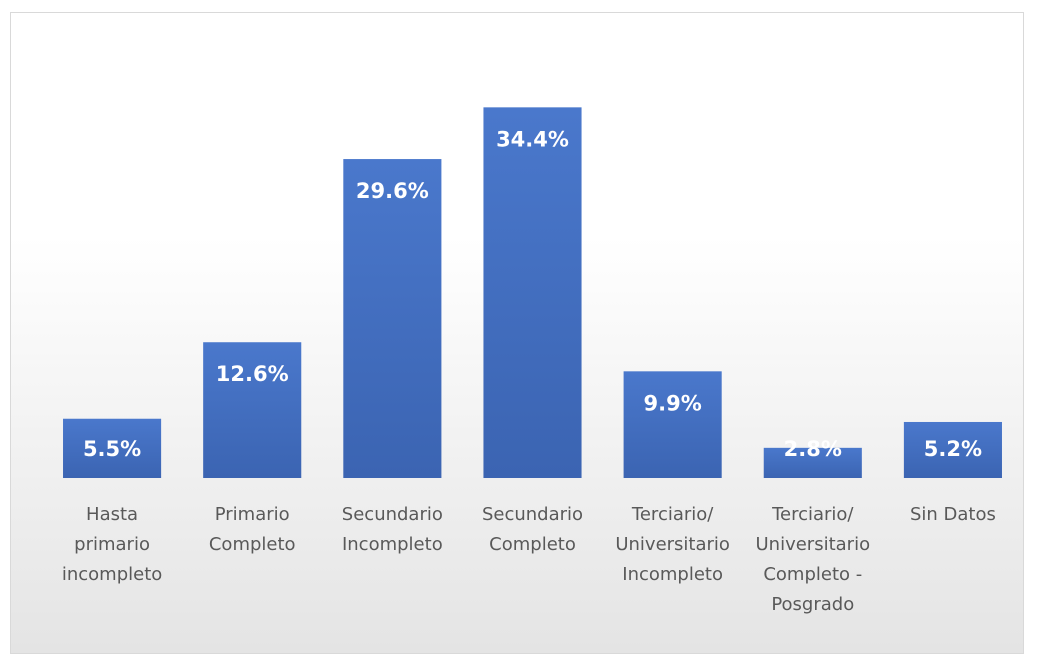 The image size is (1041, 654). Describe the element at coordinates (112, 544) in the screenshot. I see `x-tick-label: Hasta primario incompleto` at that location.